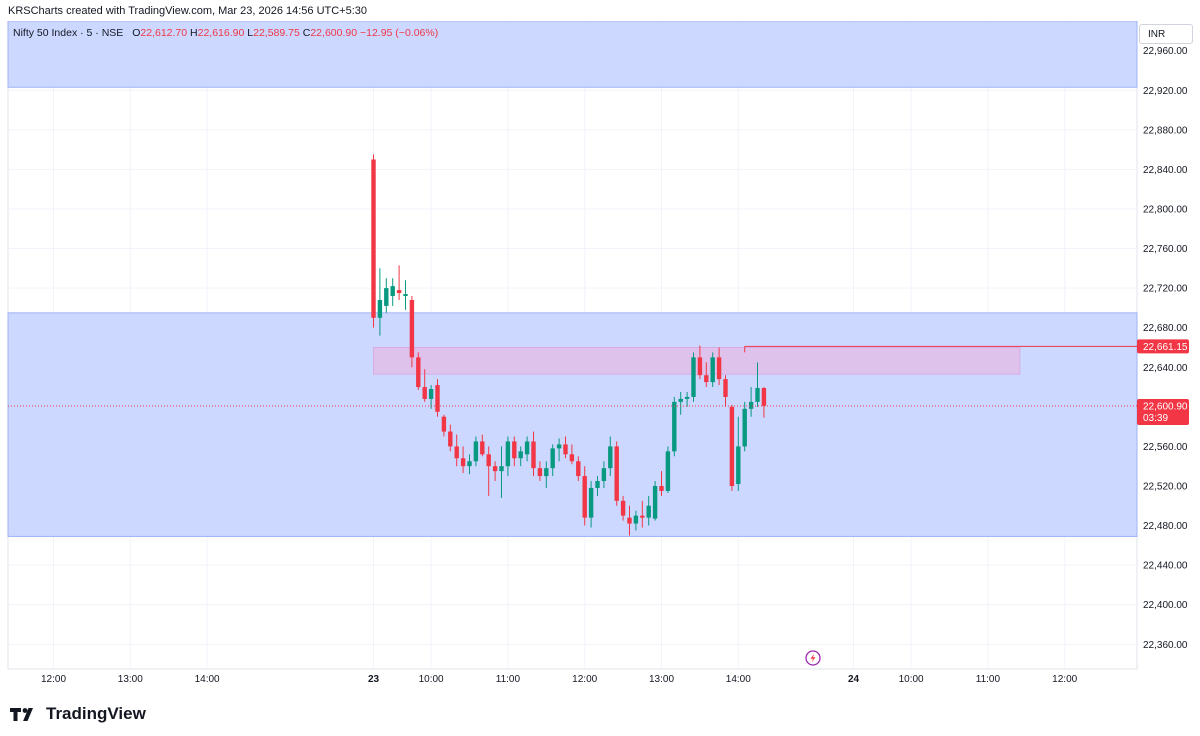 The height and width of the screenshot is (736, 1200). What do you see at coordinates (1165, 328) in the screenshot?
I see `y-tick-label: 22,680.00` at bounding box center [1165, 328].